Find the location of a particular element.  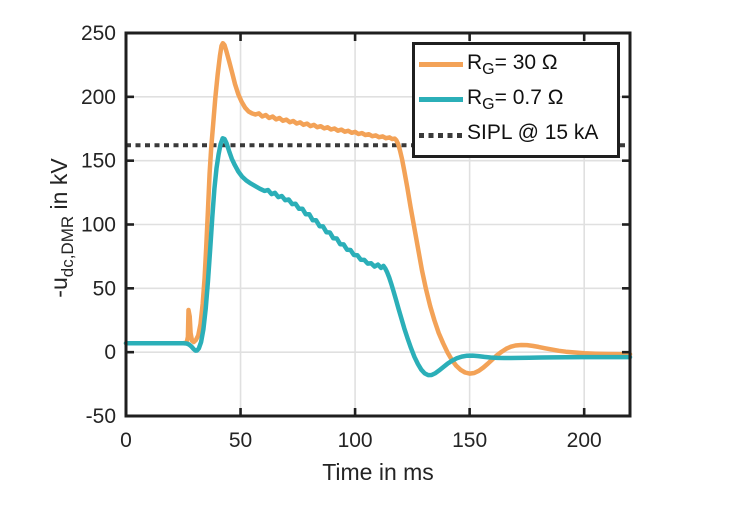

y-tick-label: 0 is located at coordinates (110, 352).